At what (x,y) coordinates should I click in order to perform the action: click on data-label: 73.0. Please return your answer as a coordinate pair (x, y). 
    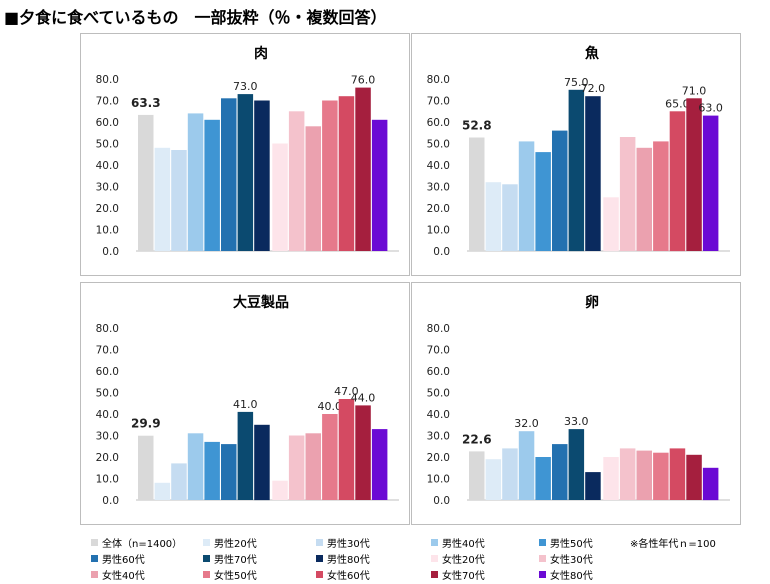
    Looking at the image, I should click on (245, 86).